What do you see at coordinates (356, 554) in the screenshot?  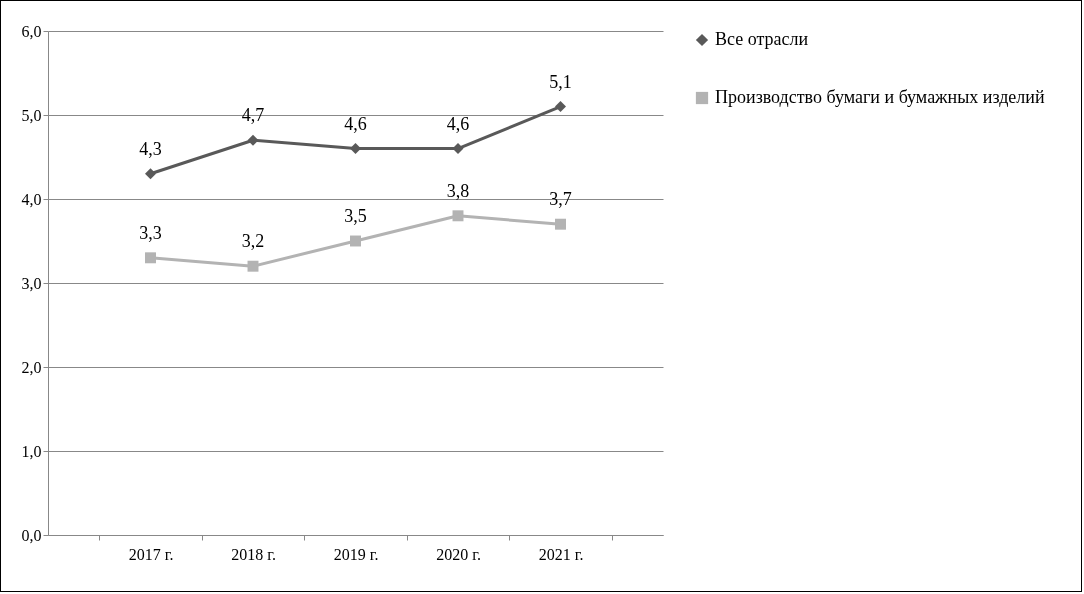 I see `x-tick-label: 2019 г.` at bounding box center [356, 554].